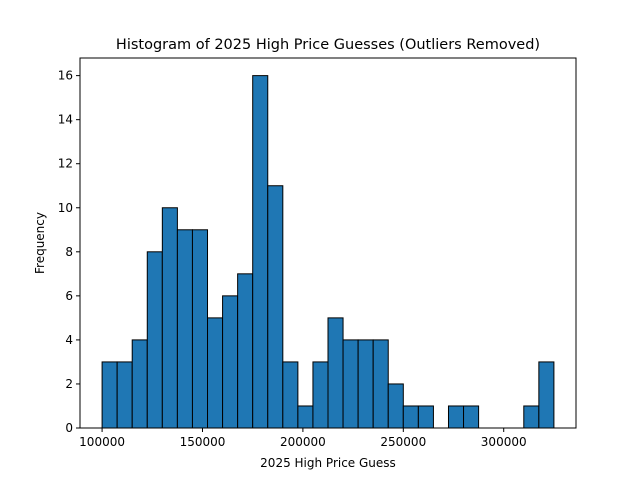 The height and width of the screenshot is (484, 640). What do you see at coordinates (203, 442) in the screenshot?
I see `x-tick-label: 150000` at bounding box center [203, 442].